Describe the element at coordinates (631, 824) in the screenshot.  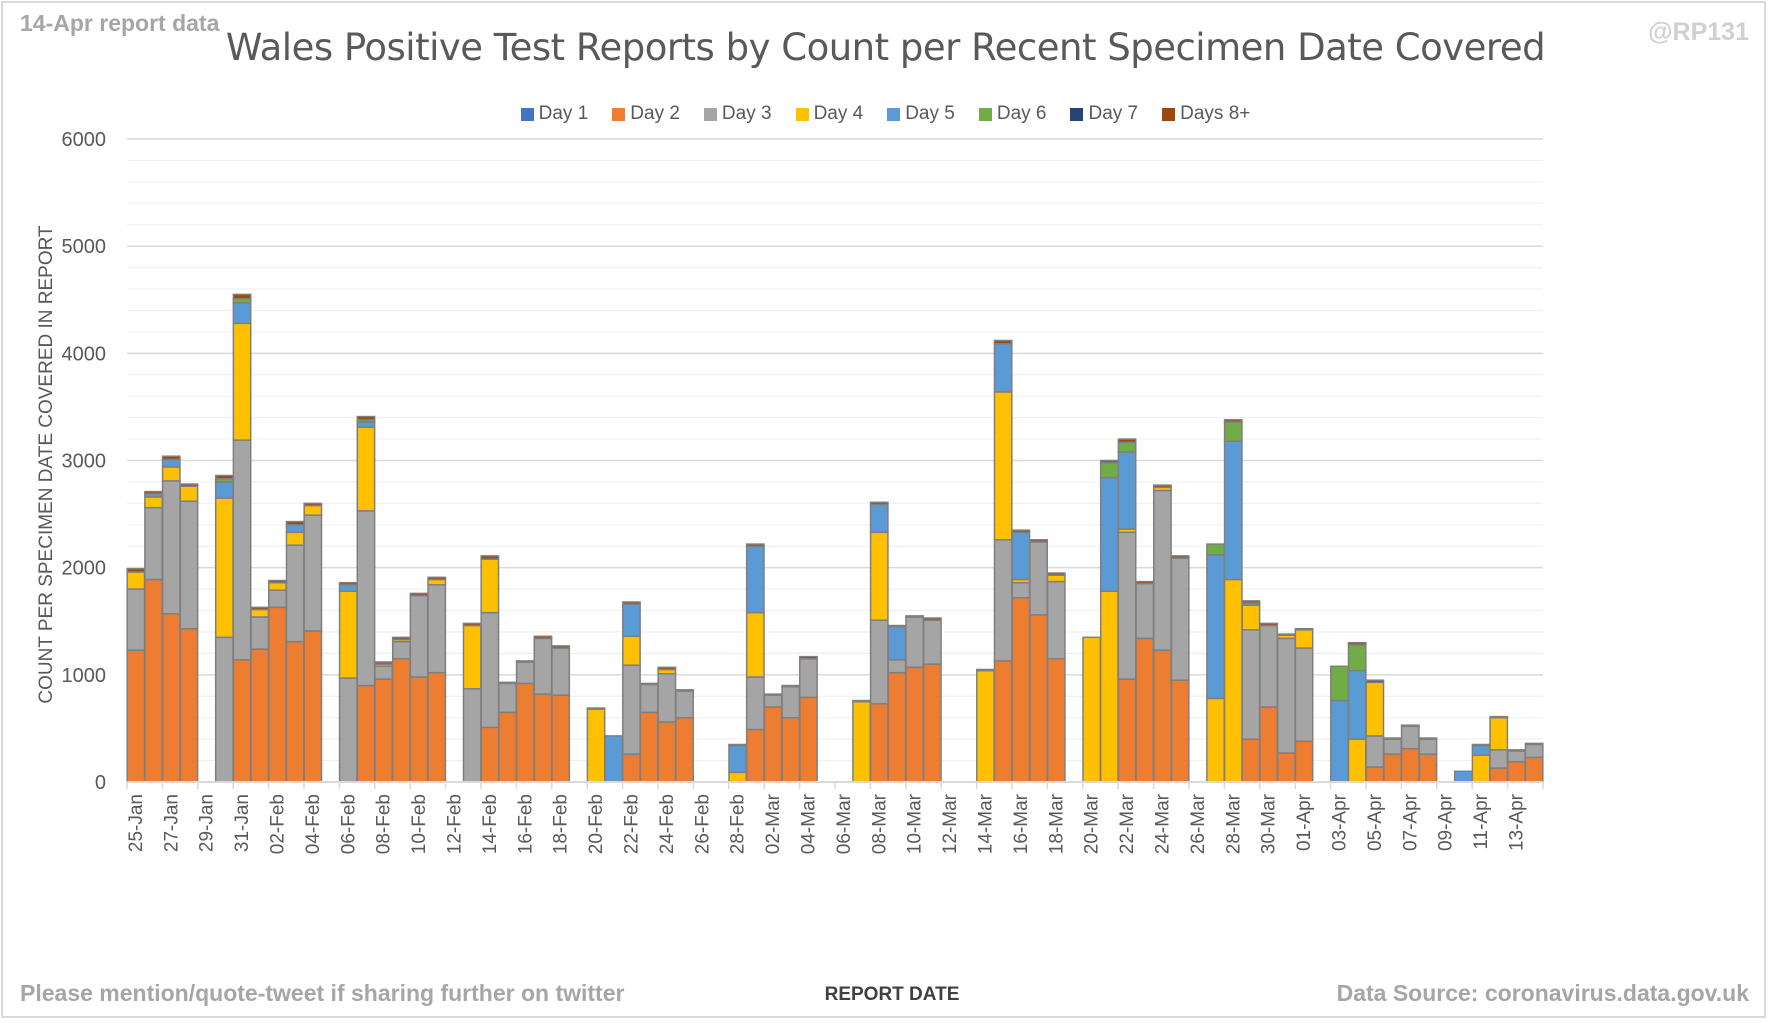
I see `x-tick-label: 22-Feb` at that location.